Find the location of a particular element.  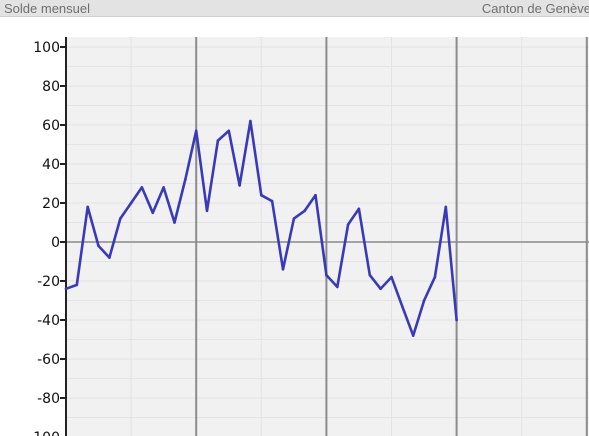

y-tick-label: -80 is located at coordinates (48, 399).